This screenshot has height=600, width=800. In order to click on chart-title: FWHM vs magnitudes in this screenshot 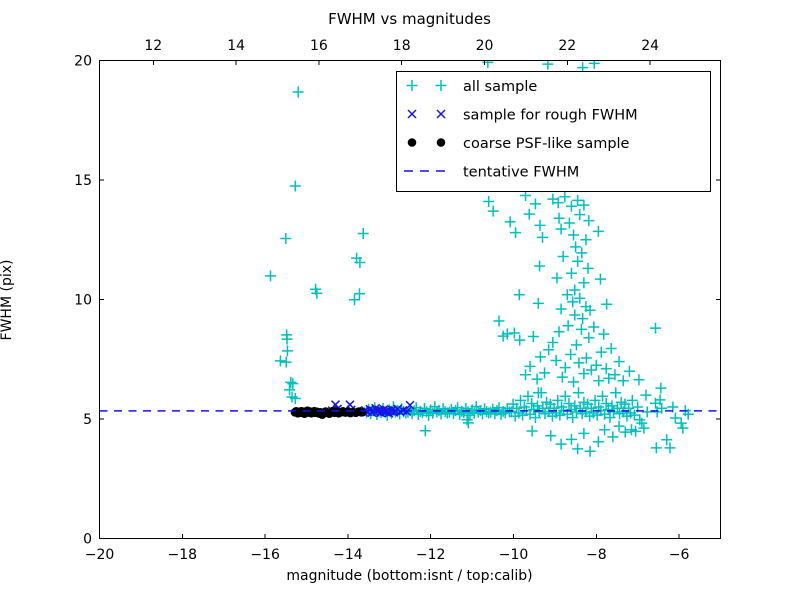, I will do `click(409, 19)`.